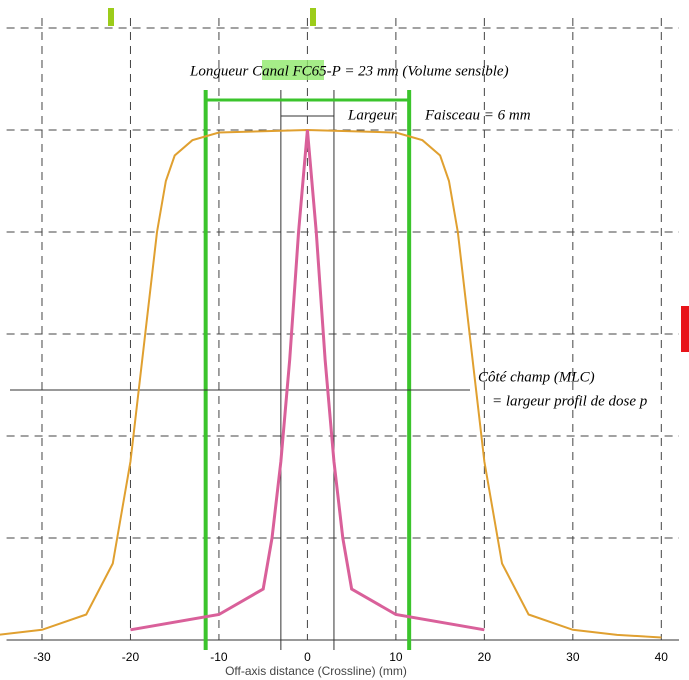 The height and width of the screenshot is (680, 689). Describe the element at coordinates (293, 70) in the screenshot. I see `highlight` at that location.